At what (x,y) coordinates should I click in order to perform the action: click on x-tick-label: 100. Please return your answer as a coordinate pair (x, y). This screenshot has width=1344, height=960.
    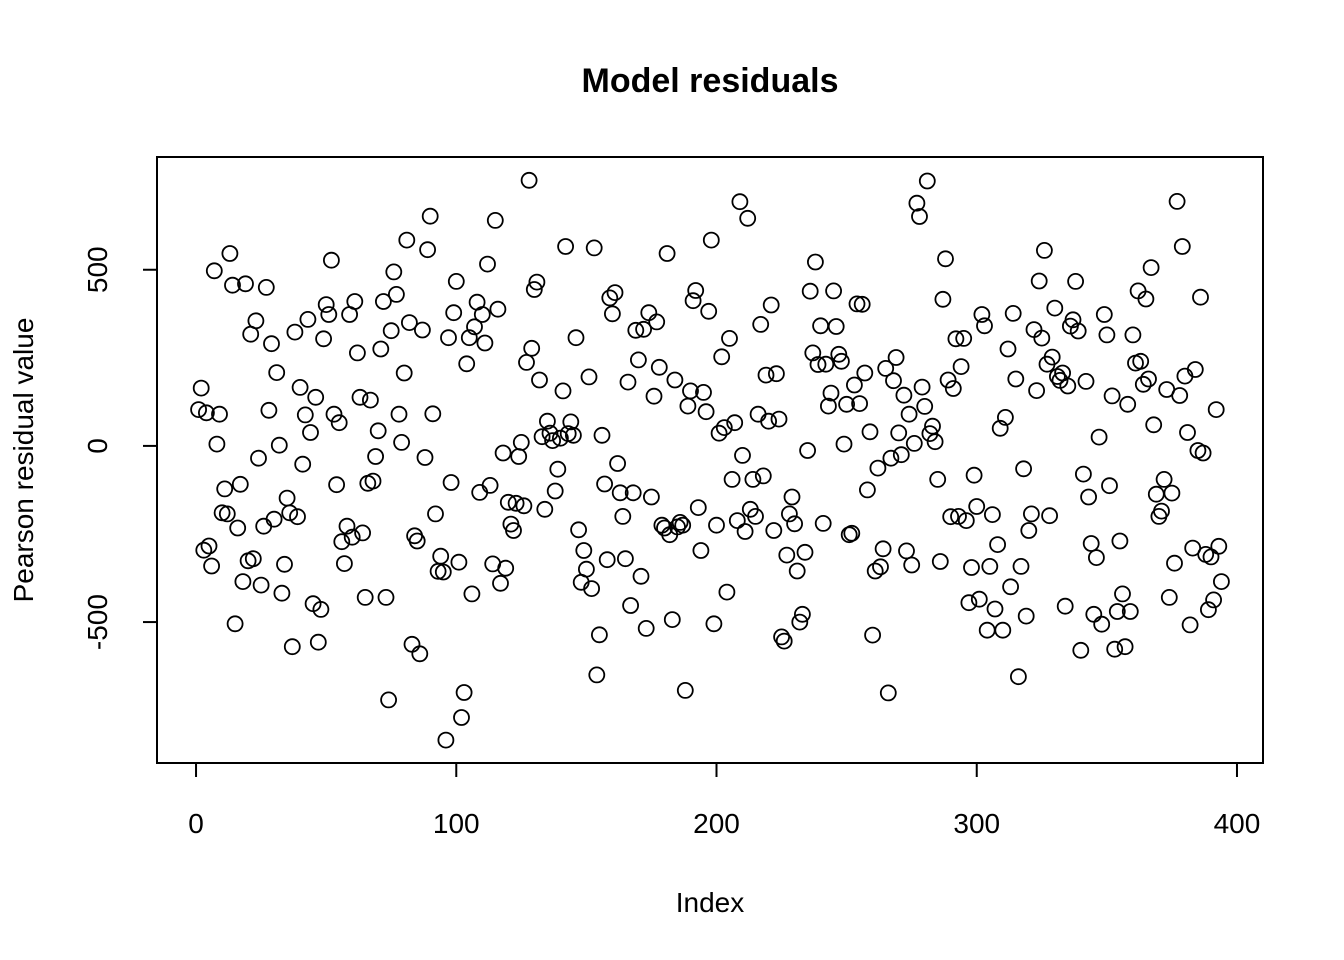
    Looking at the image, I should click on (456, 823).